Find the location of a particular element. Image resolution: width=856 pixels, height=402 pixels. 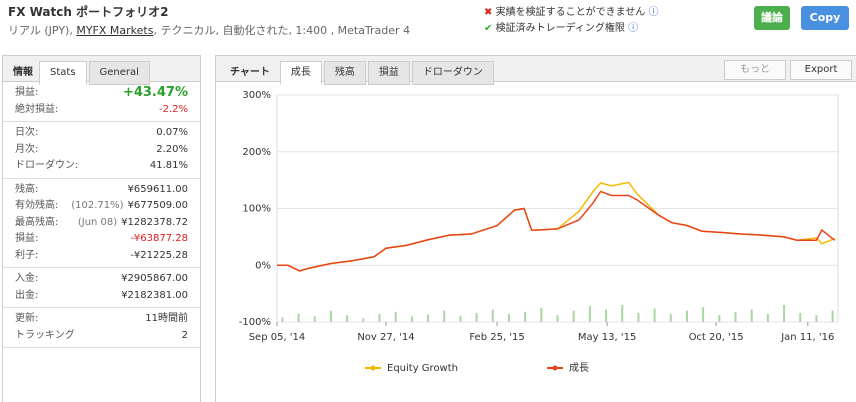

stat-row: 更新: 11時間前 is located at coordinates (101, 319).